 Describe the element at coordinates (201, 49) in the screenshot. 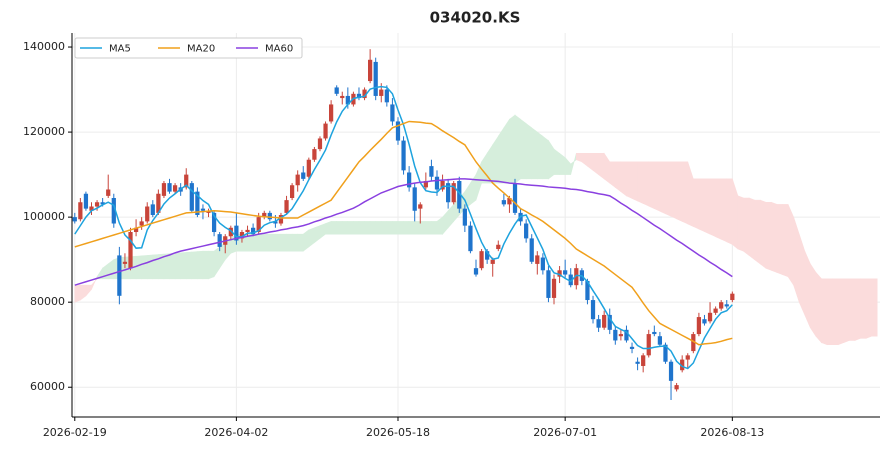

I see `legend-label: MA20` at that location.